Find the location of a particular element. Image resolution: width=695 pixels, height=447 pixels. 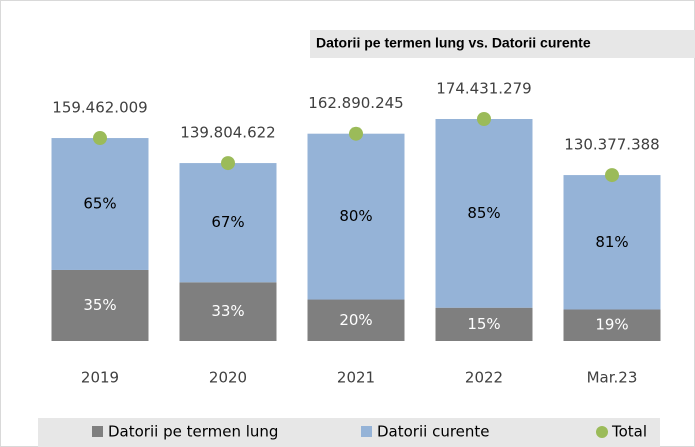

value-label: 33% is located at coordinates (227, 311).